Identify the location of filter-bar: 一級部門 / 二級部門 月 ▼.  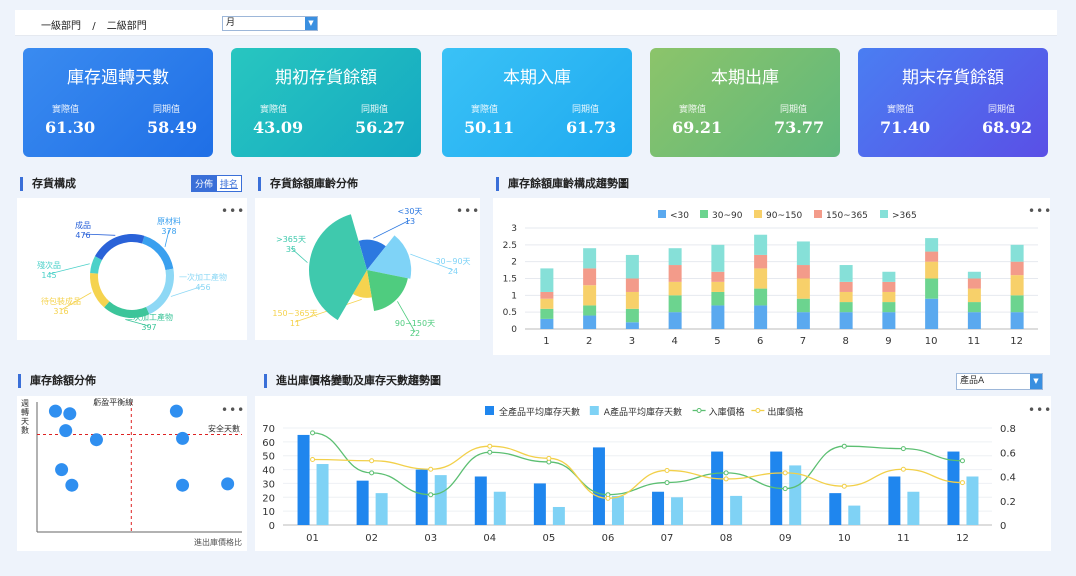
(536, 23).